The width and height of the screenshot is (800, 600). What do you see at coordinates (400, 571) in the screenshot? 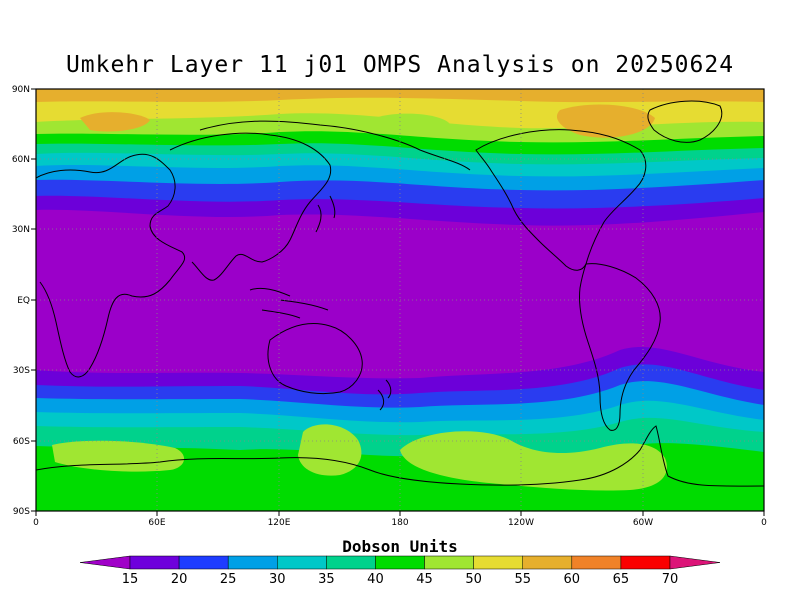
I see `colorbar: 15 20 25 30 35 40 45 50 55 60 65 70` at bounding box center [400, 571].